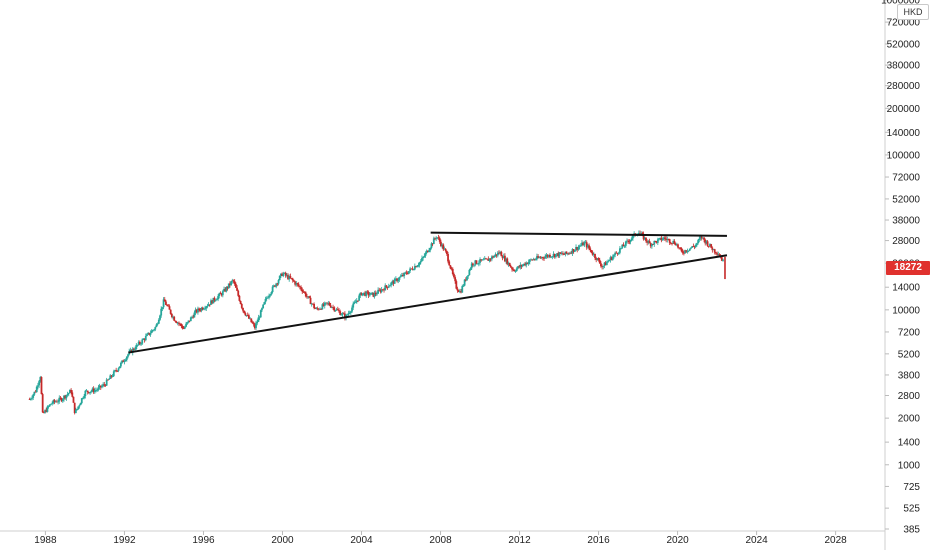 This screenshot has height=555, width=932. I want to click on x-tick-label: 2024, so click(756, 540).